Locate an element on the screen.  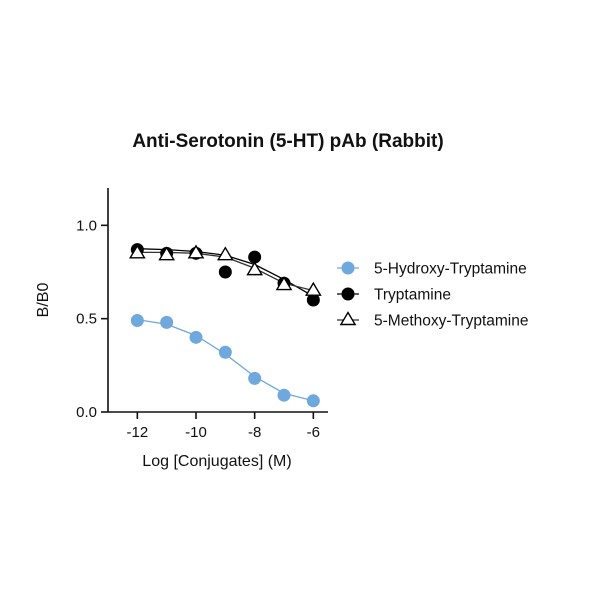
series-5-methoxy-tryptamine is located at coordinates (225, 270).